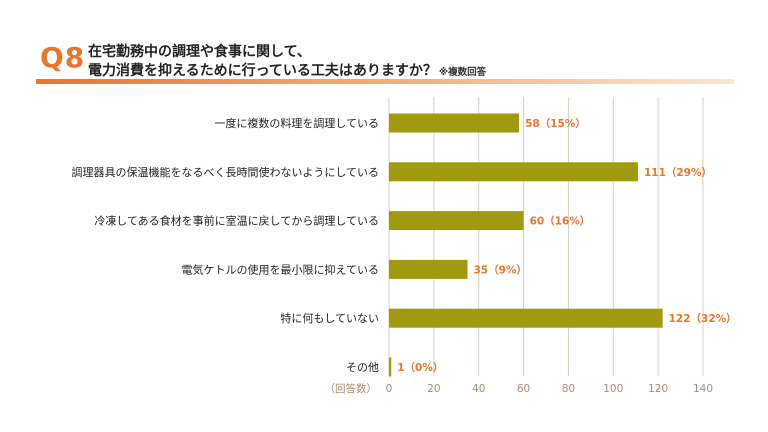 The height and width of the screenshot is (432, 768). I want to click on x-tick-label-0: 0, so click(389, 389).